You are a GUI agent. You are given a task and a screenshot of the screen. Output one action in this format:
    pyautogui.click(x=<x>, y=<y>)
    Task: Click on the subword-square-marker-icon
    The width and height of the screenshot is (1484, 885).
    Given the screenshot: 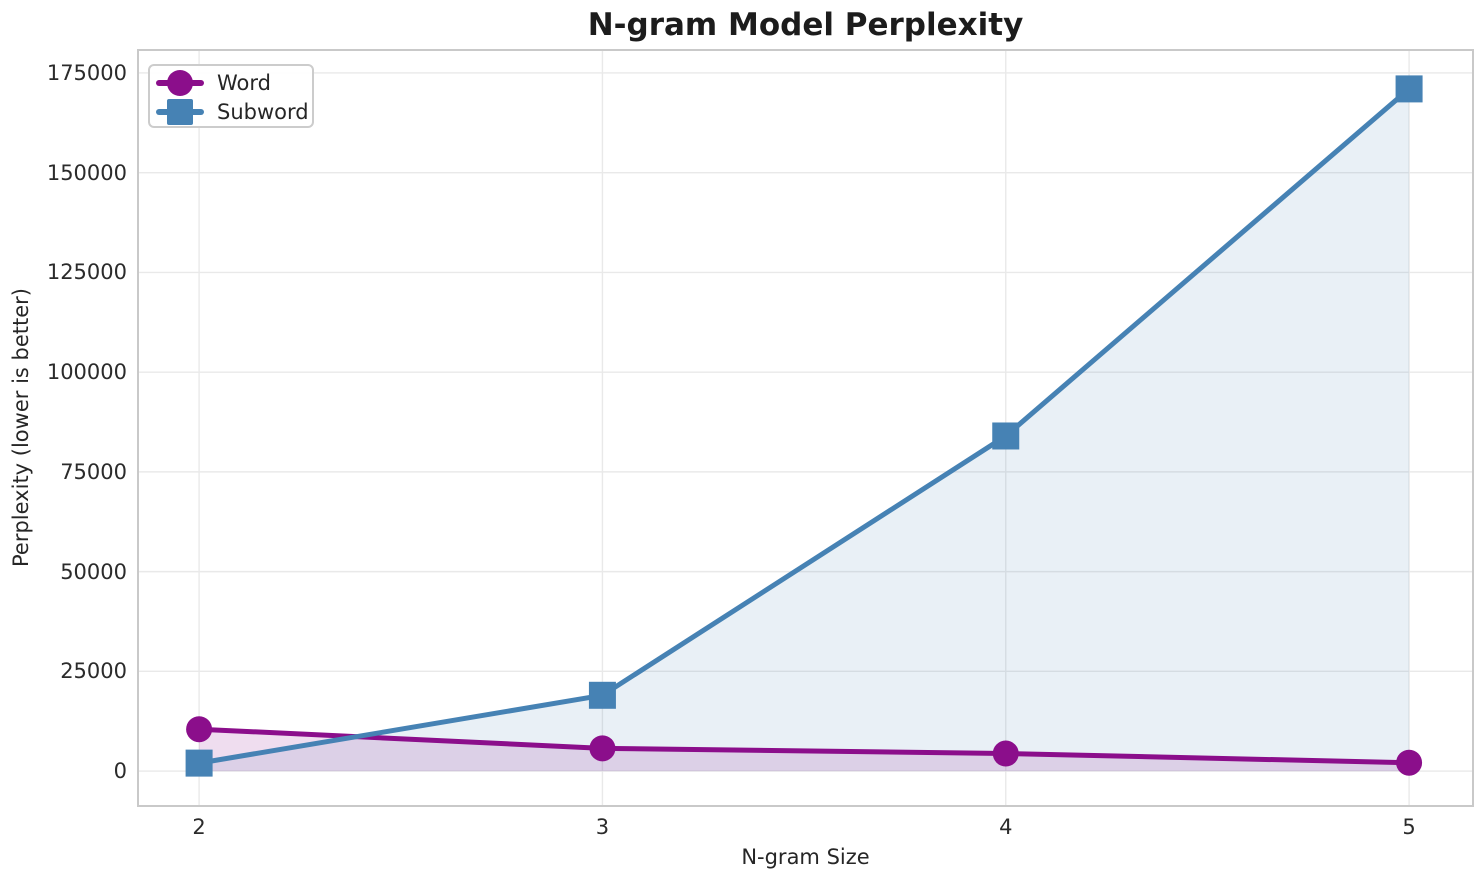 What is the action you would take?
    pyautogui.click(x=180, y=111)
    